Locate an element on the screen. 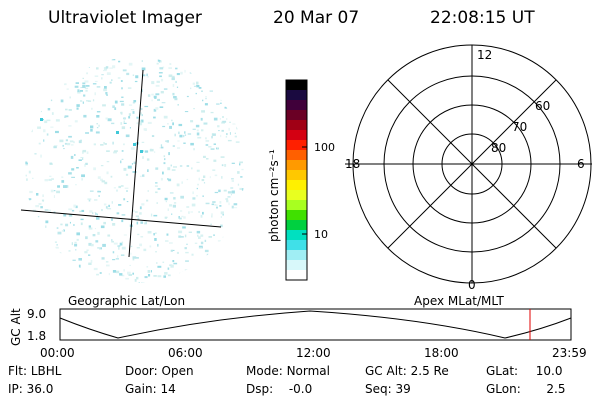  date-label: 20 Mar 07 is located at coordinates (316, 18).